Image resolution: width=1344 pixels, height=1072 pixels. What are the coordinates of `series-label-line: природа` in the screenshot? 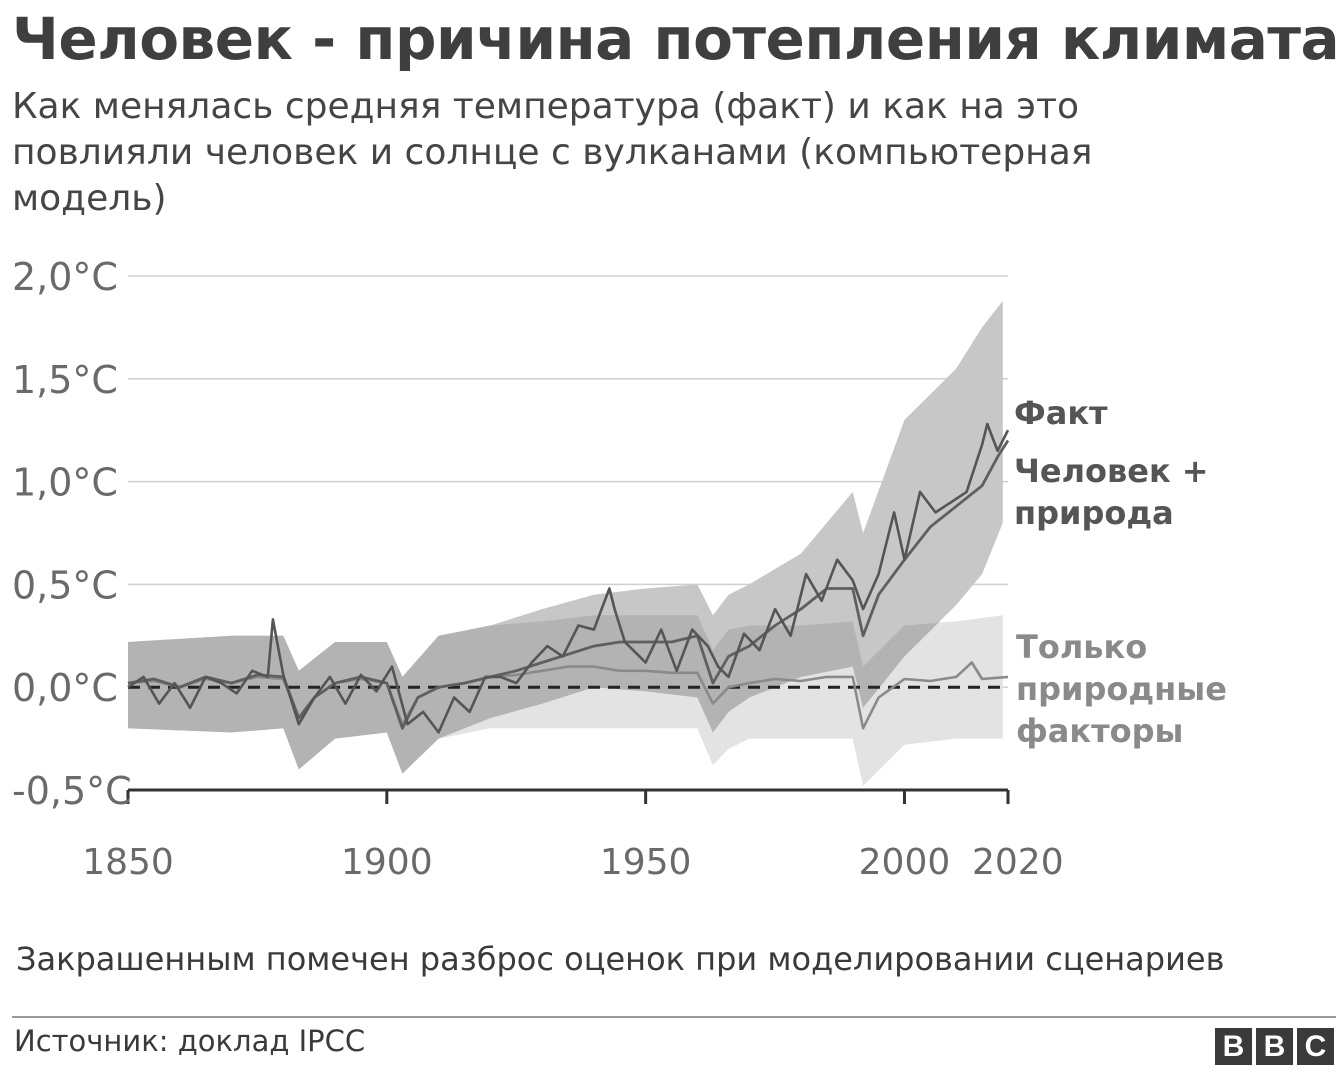 It's located at (1094, 513).